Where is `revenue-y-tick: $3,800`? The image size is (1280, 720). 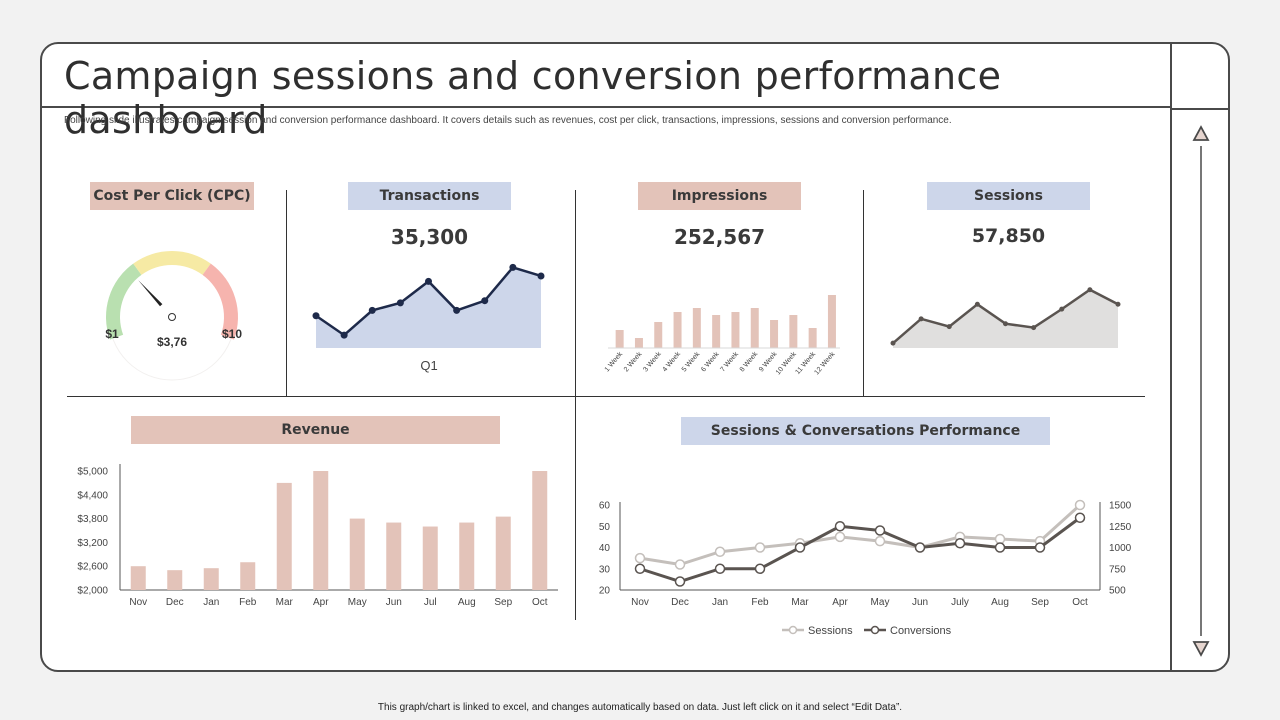 revenue-y-tick: $3,800 is located at coordinates (92, 519).